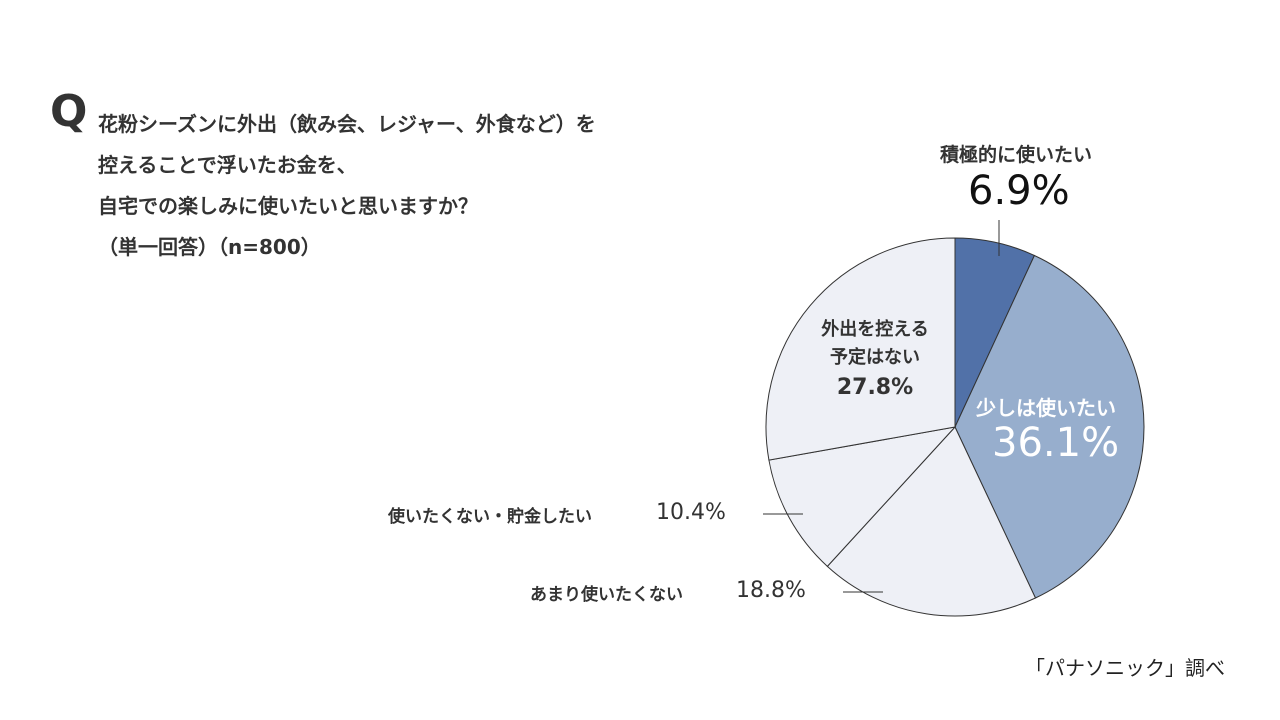 Image resolution: width=1280 pixels, height=720 pixels. I want to click on value-label-active: 6.9%, so click(1019, 191).